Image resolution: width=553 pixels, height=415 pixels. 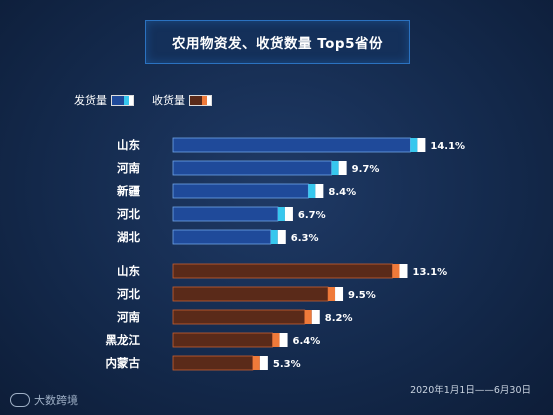 I want to click on legend-receive-swatch, so click(x=200, y=100).